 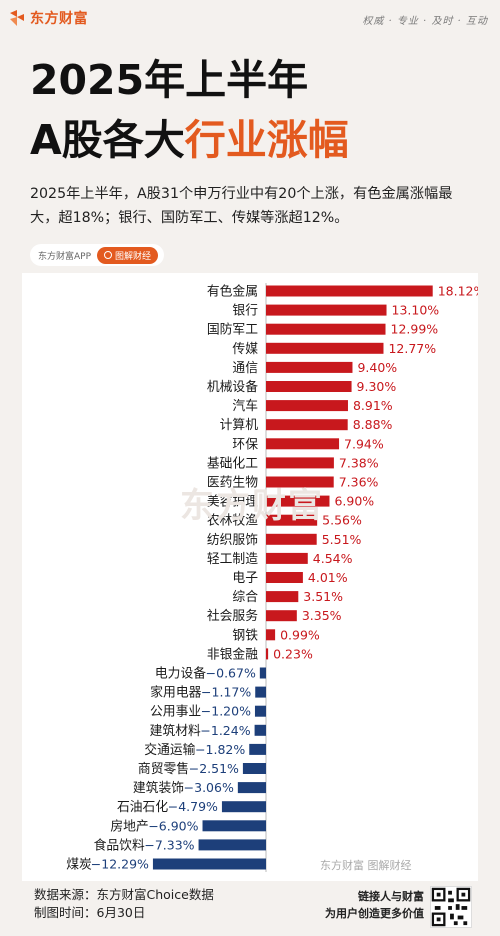 I want to click on data-label: −1.17%, so click(x=226, y=692).